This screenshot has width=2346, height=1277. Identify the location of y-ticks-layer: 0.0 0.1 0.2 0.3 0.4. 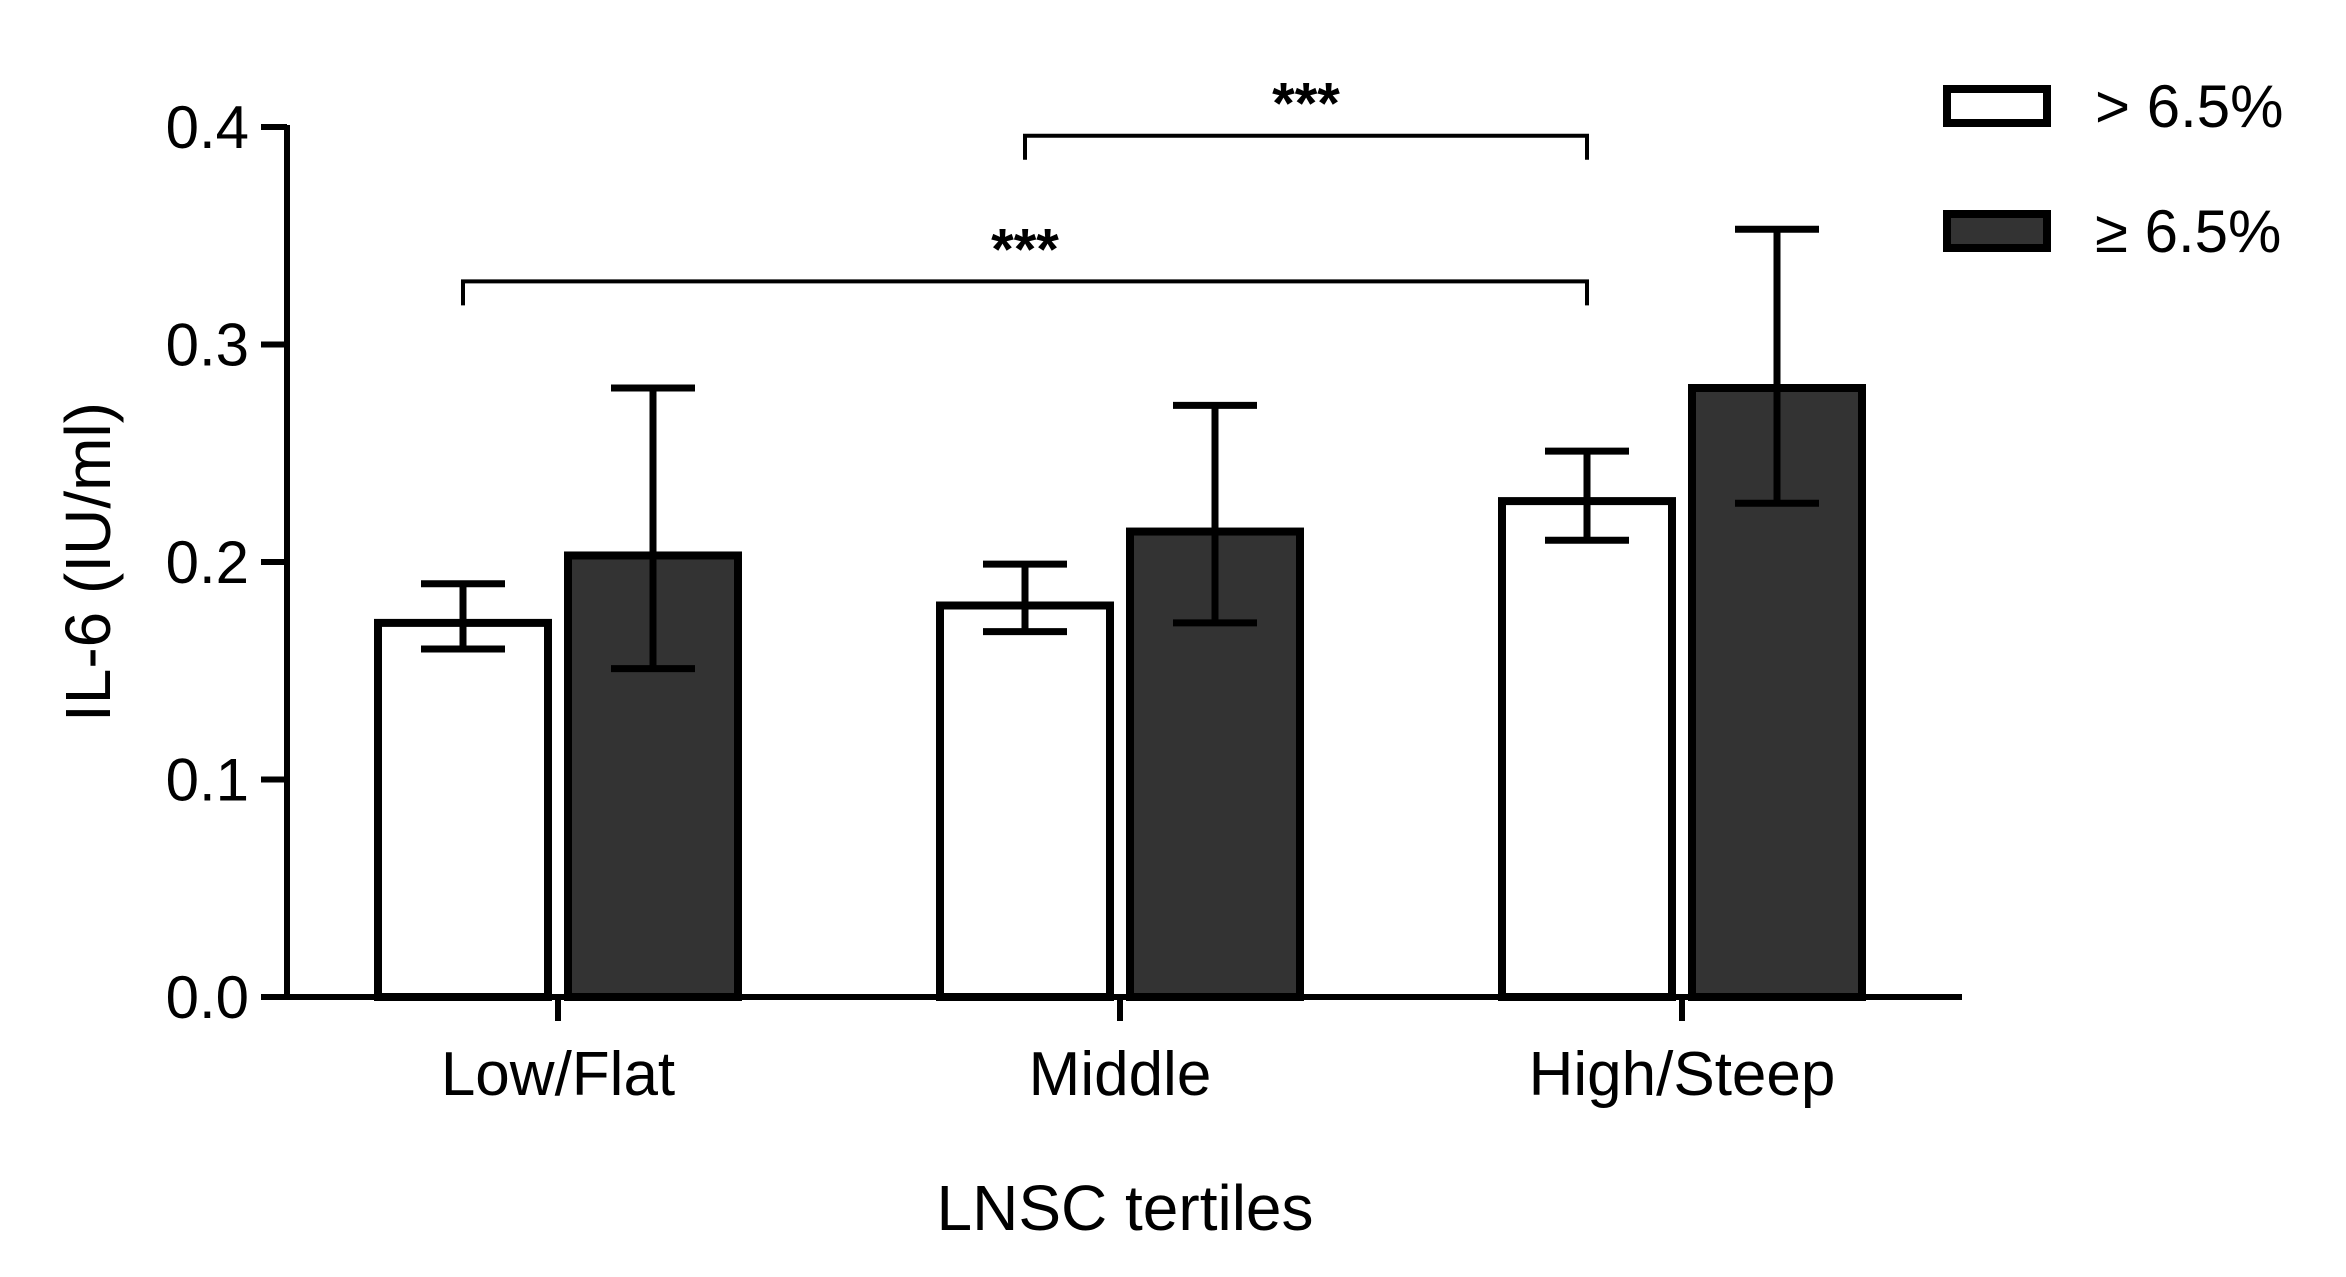
(226, 562).